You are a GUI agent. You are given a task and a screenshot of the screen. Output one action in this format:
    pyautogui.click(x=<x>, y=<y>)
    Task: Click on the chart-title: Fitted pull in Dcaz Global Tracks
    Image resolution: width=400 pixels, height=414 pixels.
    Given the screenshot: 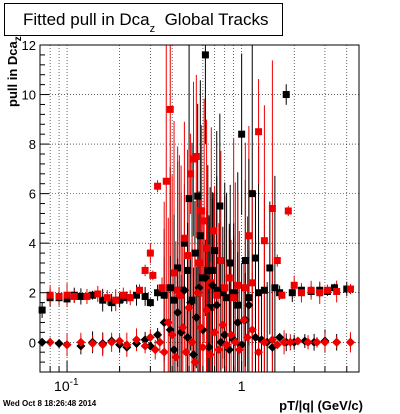 What is the action you would take?
    pyautogui.click(x=146, y=22)
    